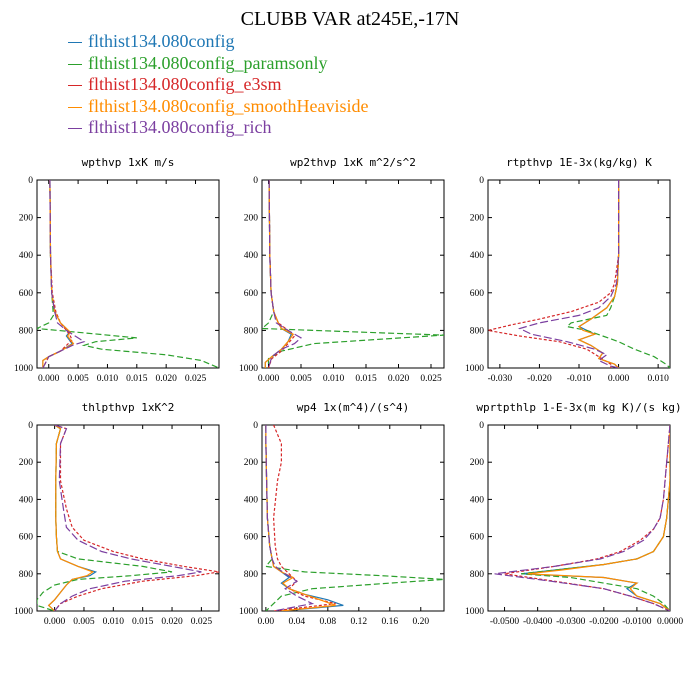 Image resolution: width=700 pixels, height=700 pixels. I want to click on x-tick-label: -0.0400, so click(538, 622).